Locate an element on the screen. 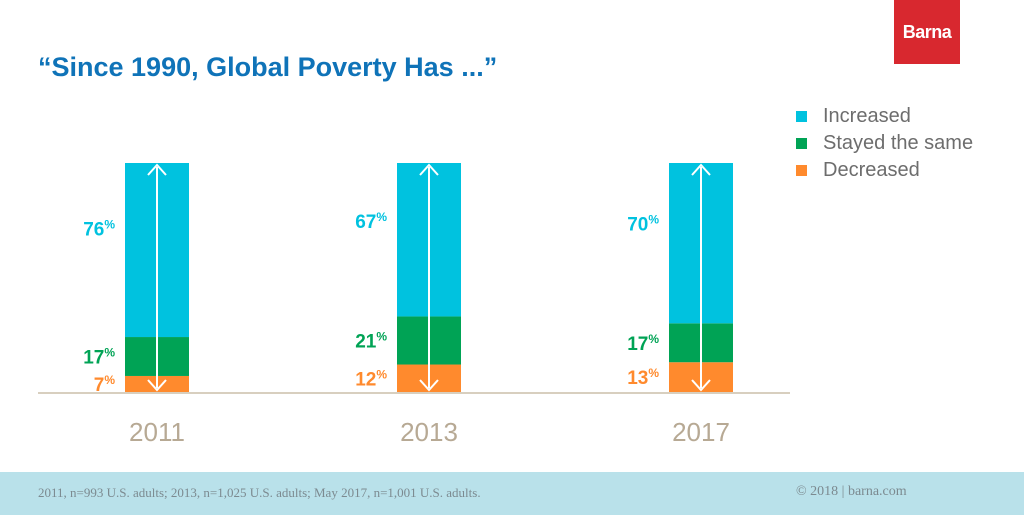 The image size is (1024, 515). legend-swatch-decreased is located at coordinates (801, 170).